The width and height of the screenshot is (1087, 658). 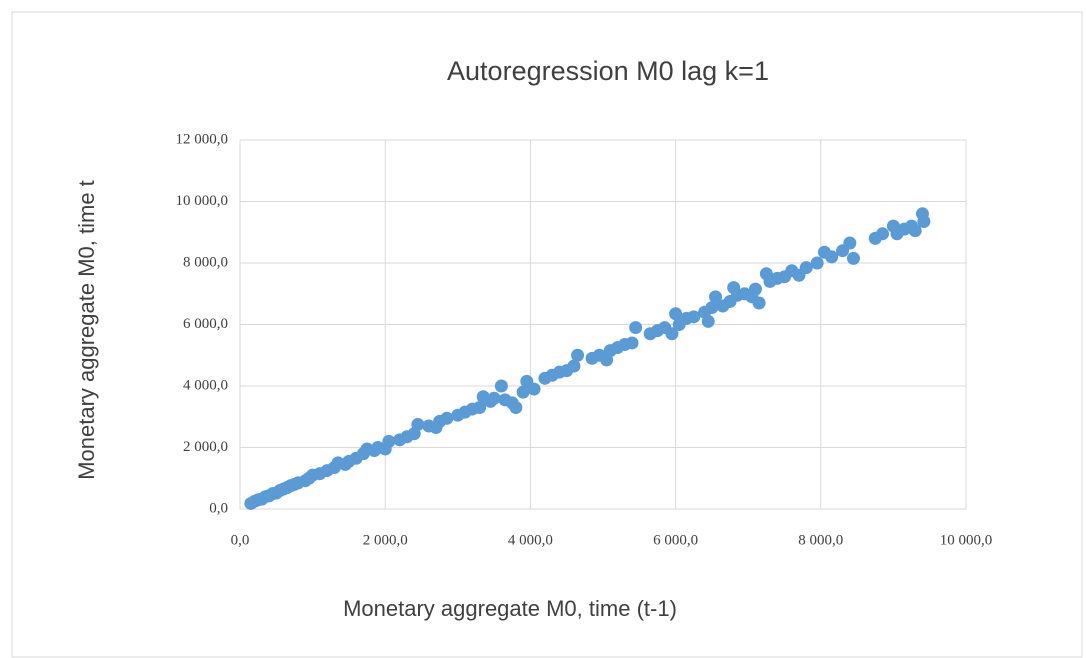 What do you see at coordinates (530, 540) in the screenshot?
I see `x-tick-label: 4 000,0` at bounding box center [530, 540].